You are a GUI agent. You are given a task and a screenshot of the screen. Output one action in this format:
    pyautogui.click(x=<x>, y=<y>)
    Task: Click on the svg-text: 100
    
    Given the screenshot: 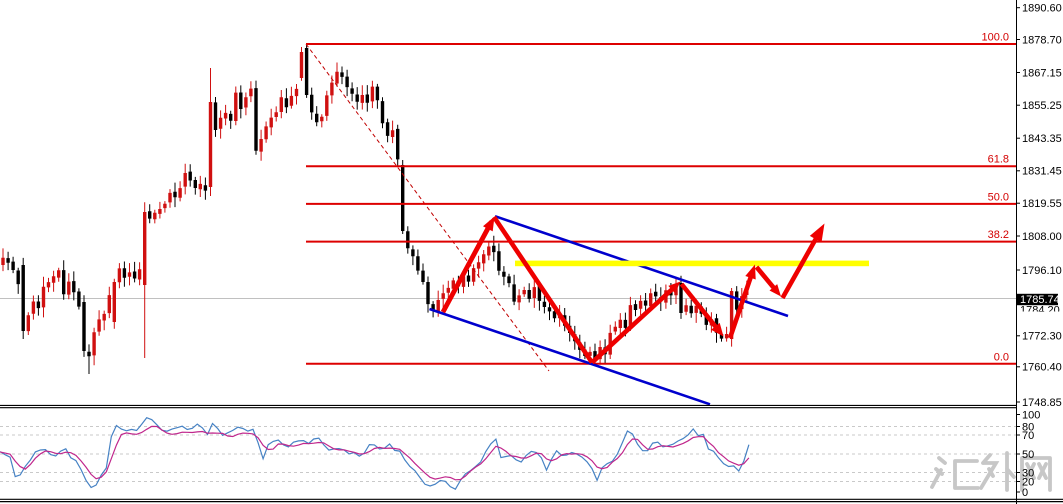 What is the action you would take?
    pyautogui.click(x=1031, y=415)
    